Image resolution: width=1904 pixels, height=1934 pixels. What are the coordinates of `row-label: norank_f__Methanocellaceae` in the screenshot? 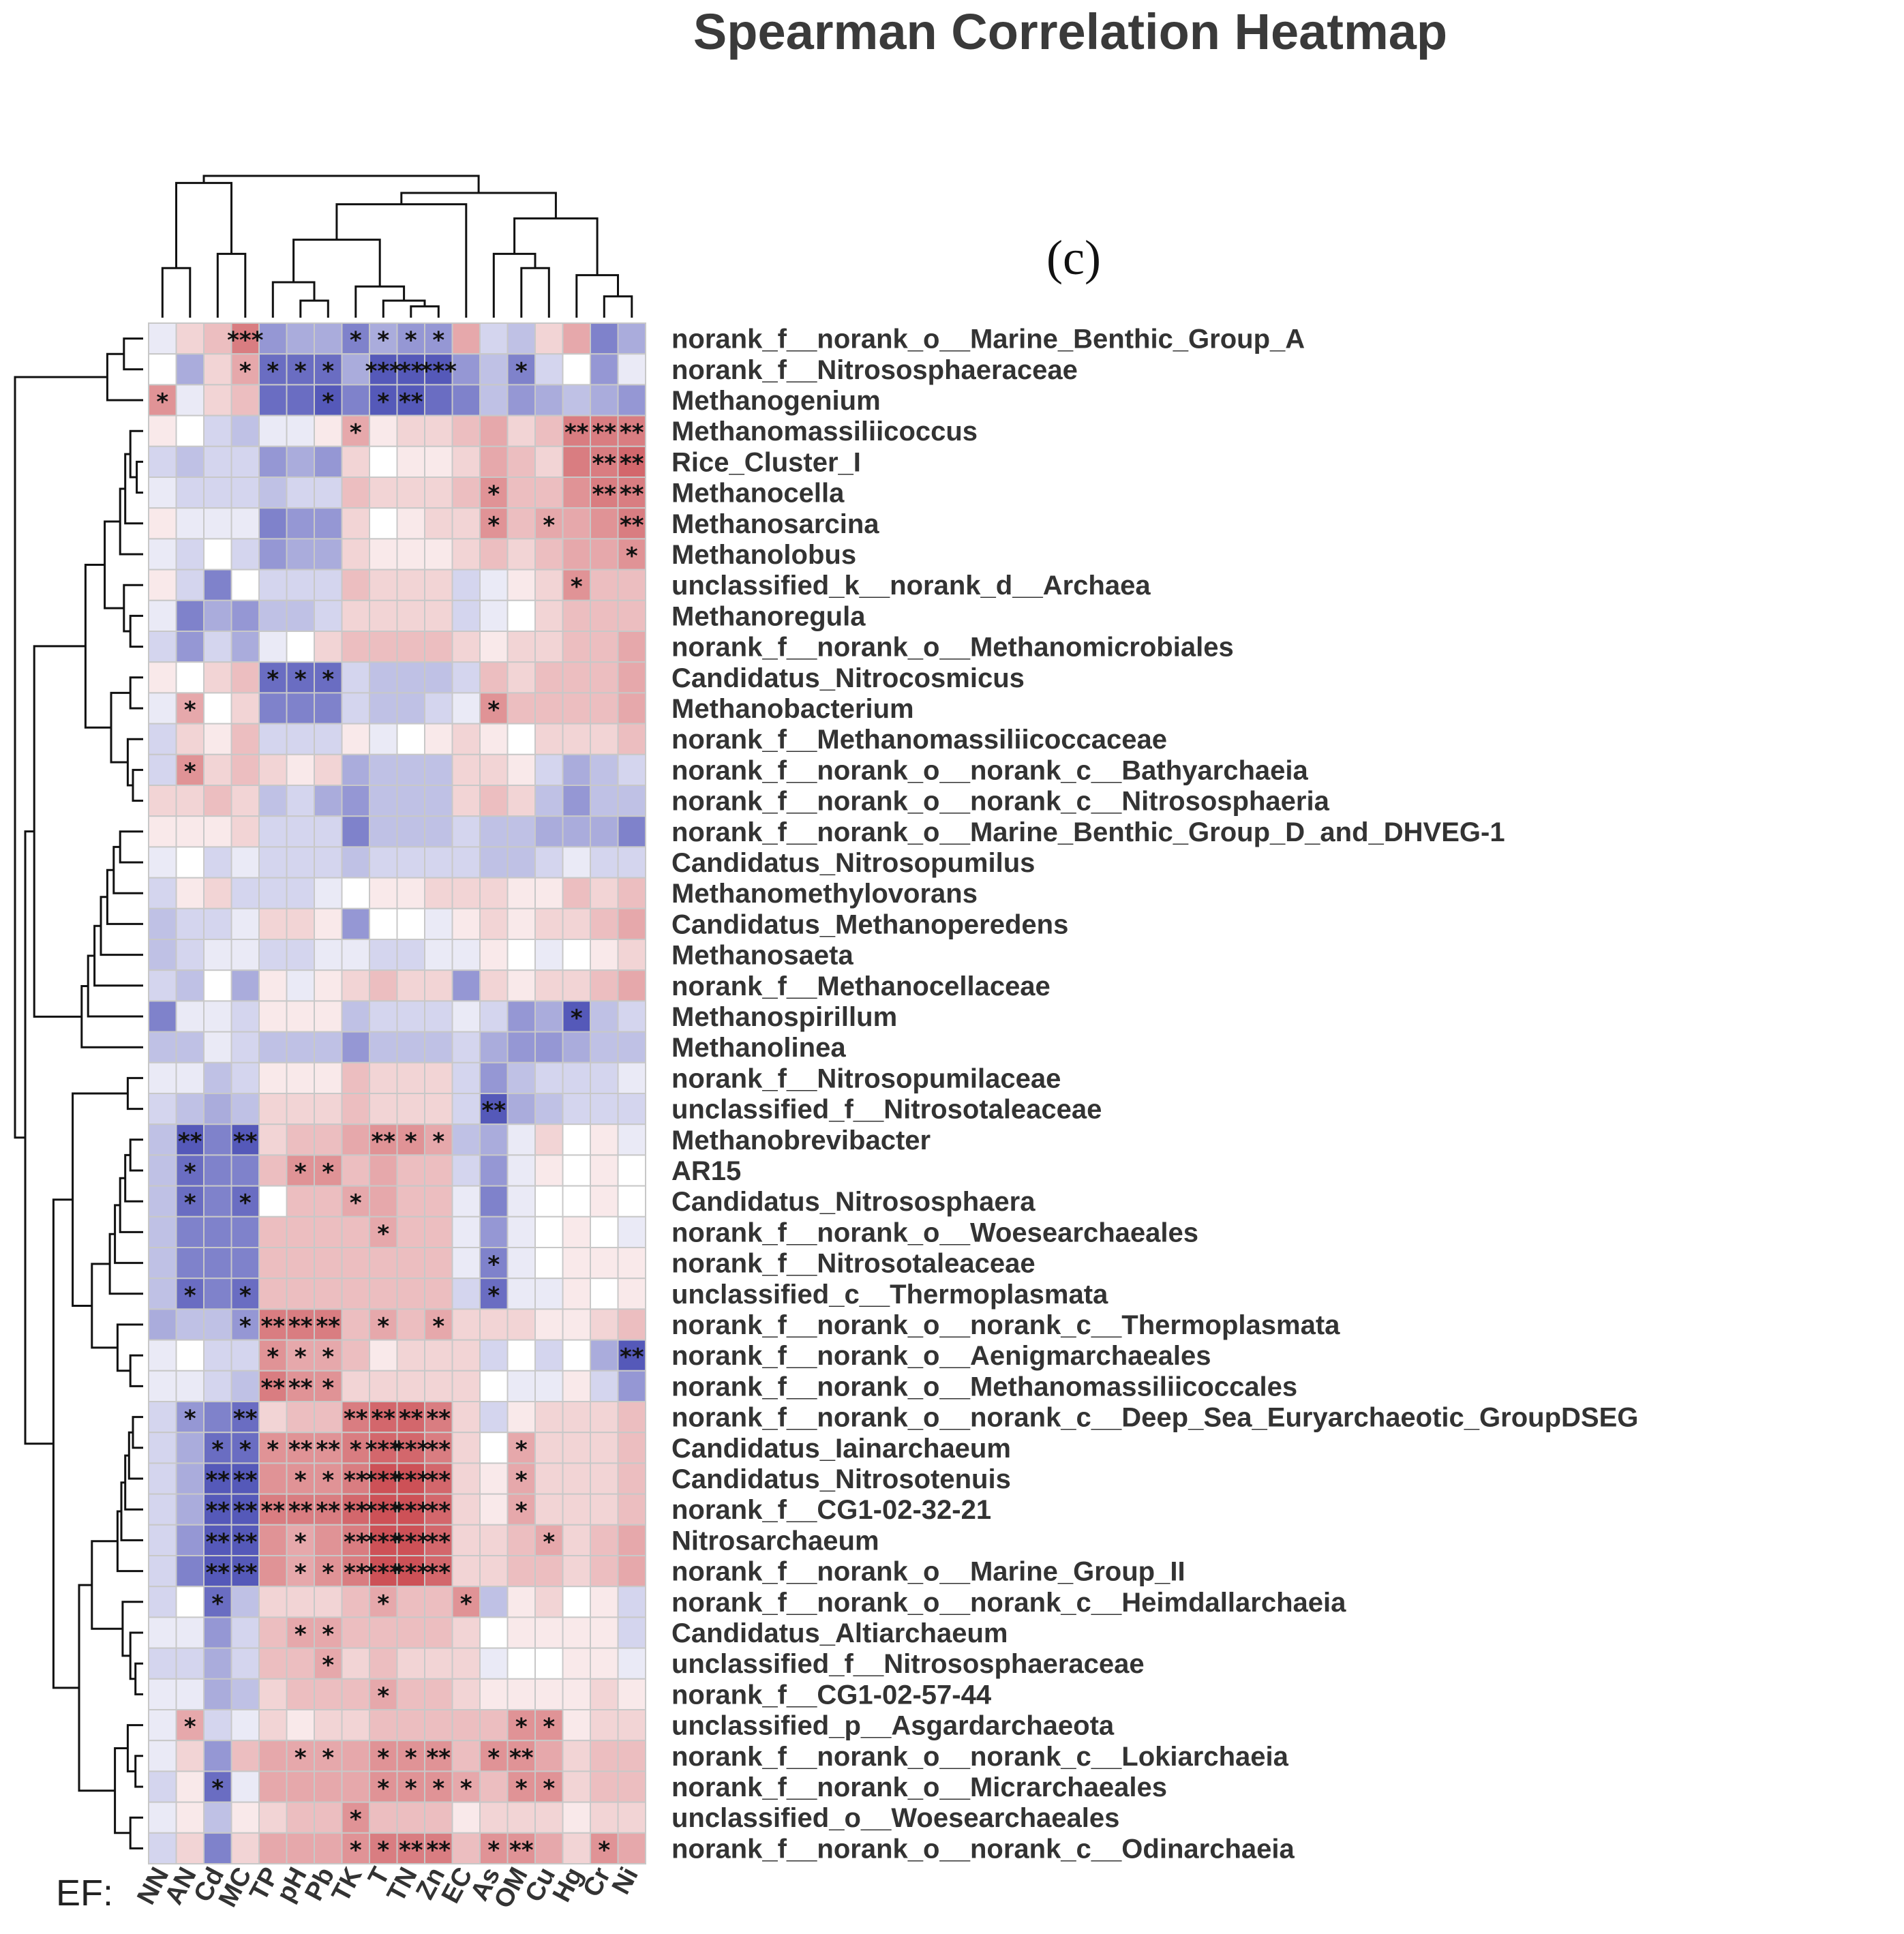 It's located at (861, 986).